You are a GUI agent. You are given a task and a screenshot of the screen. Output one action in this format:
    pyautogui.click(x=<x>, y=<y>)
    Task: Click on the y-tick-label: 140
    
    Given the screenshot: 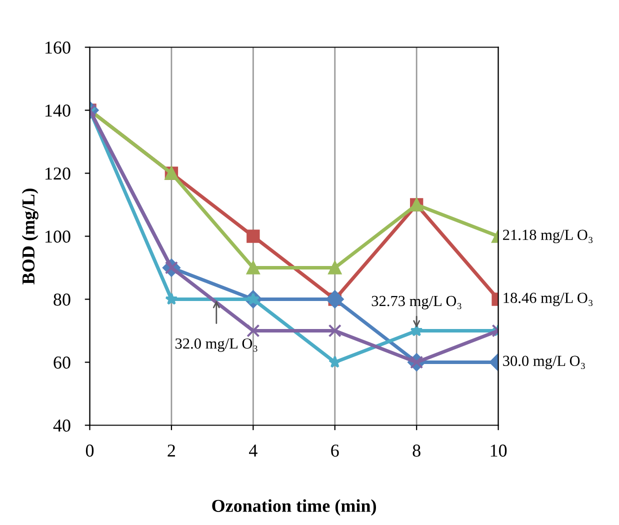 What is the action you would take?
    pyautogui.click(x=58, y=110)
    